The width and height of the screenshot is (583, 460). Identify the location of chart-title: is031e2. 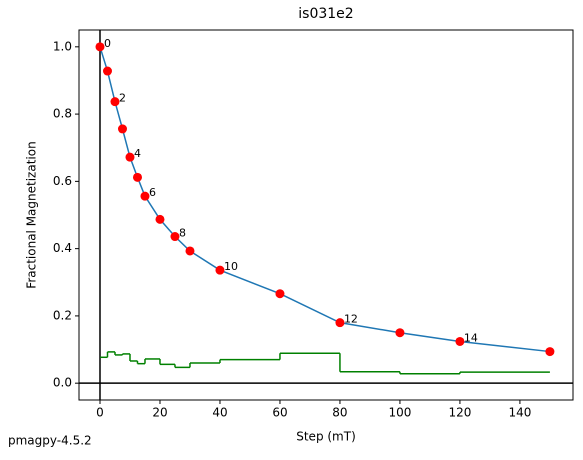
(325, 14).